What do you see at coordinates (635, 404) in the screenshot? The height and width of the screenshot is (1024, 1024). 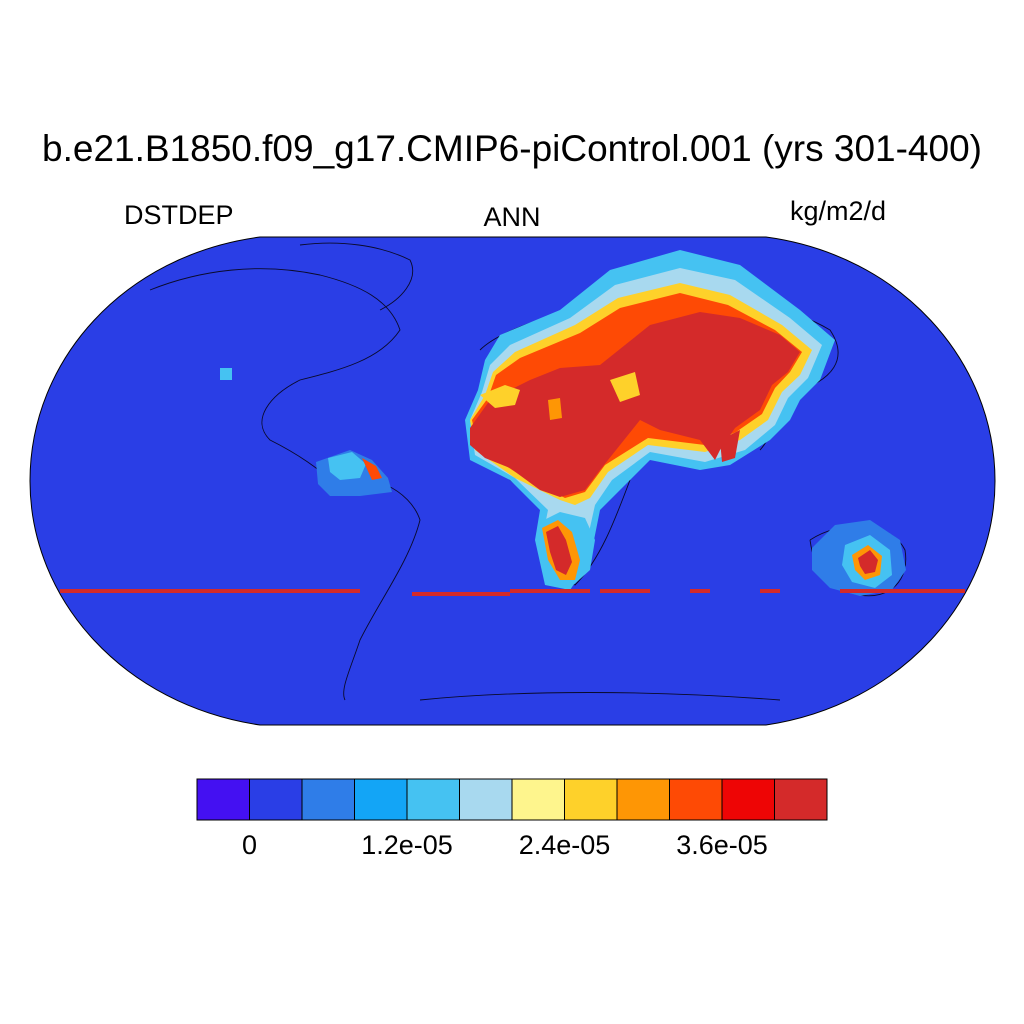 I see `region-sahara-asia-core` at bounding box center [635, 404].